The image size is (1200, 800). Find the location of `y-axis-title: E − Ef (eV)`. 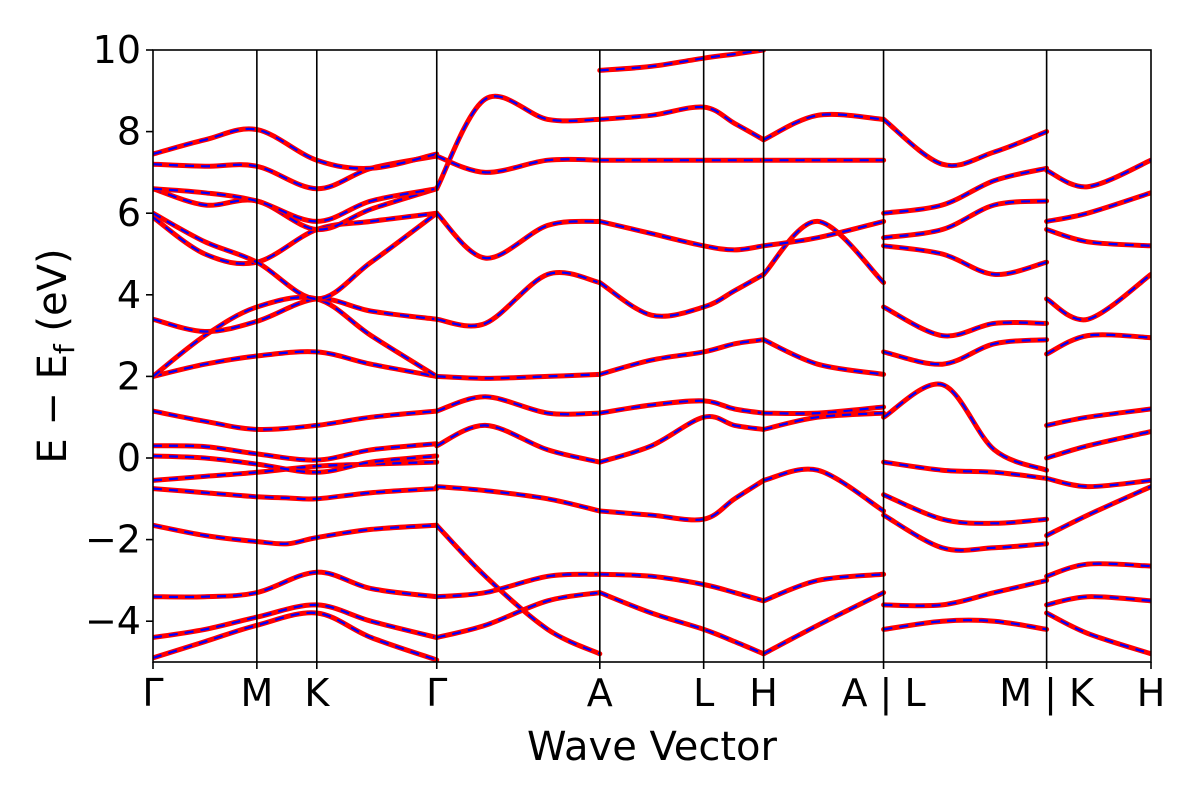

y-axis-title: E − Ef (eV) is located at coordinates (55, 355).